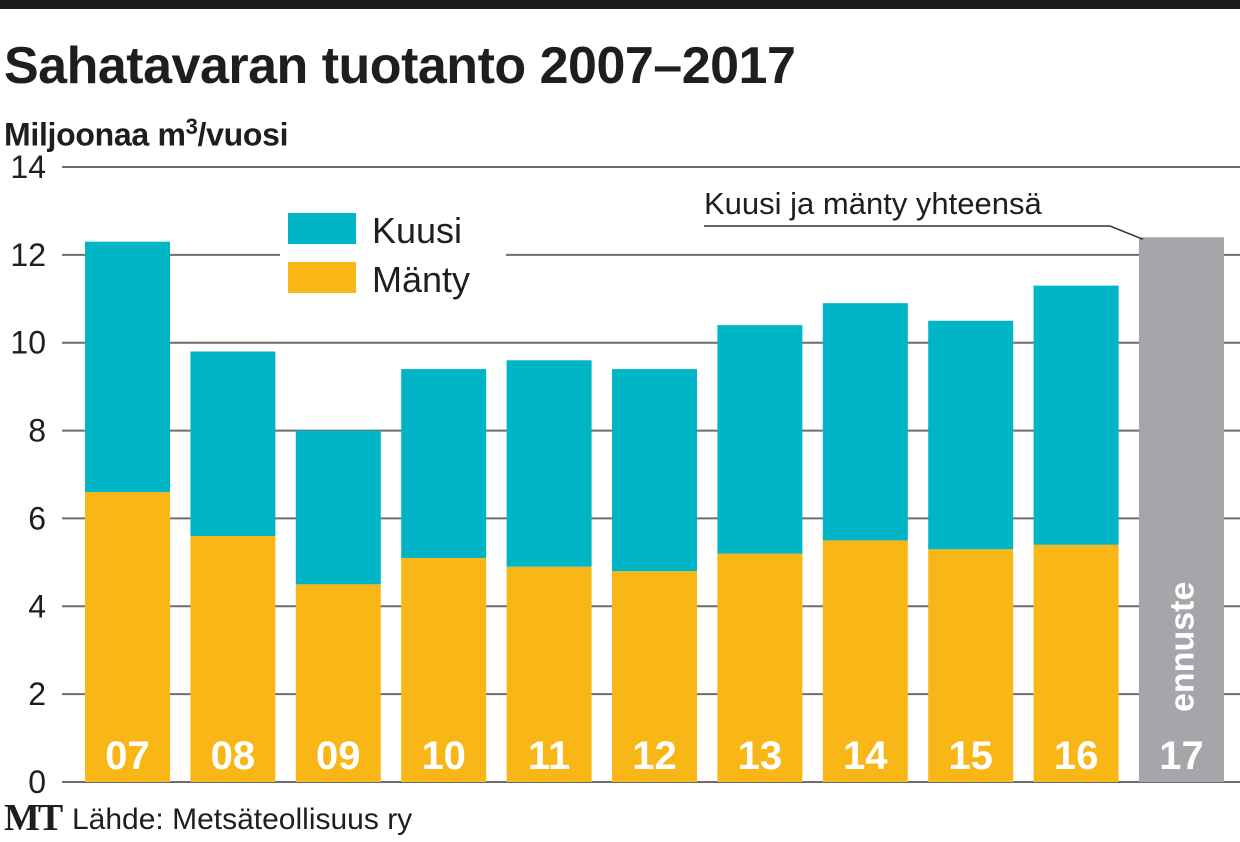 This screenshot has width=1240, height=842. Describe the element at coordinates (654, 756) in the screenshot. I see `bar-label-12: 12` at that location.